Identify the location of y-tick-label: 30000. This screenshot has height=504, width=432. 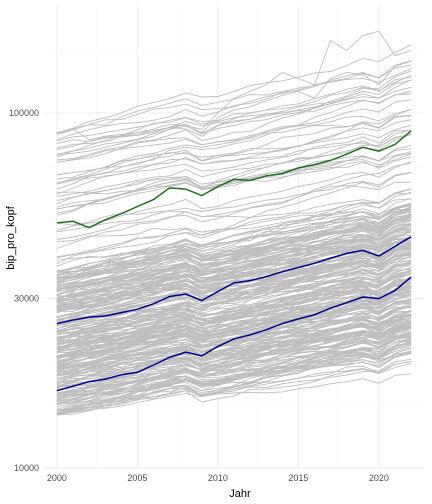
(26, 299).